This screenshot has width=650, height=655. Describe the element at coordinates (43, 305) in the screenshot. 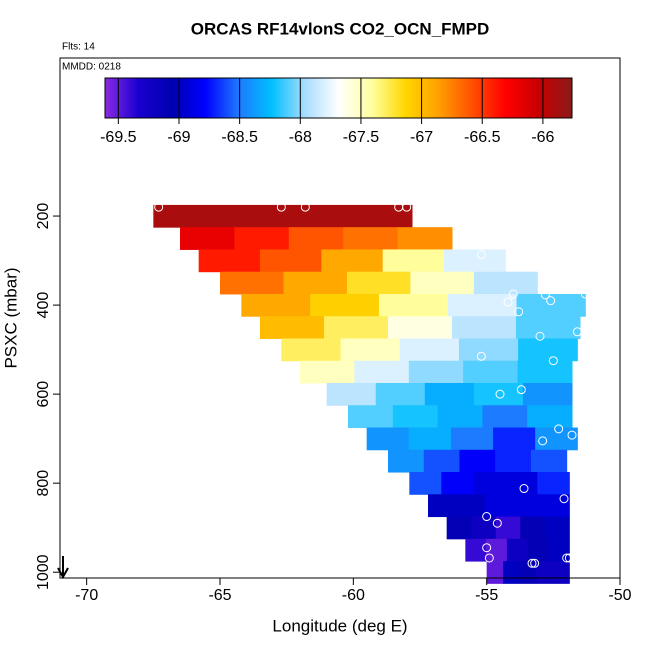

I see `y-tick-label: 400` at that location.